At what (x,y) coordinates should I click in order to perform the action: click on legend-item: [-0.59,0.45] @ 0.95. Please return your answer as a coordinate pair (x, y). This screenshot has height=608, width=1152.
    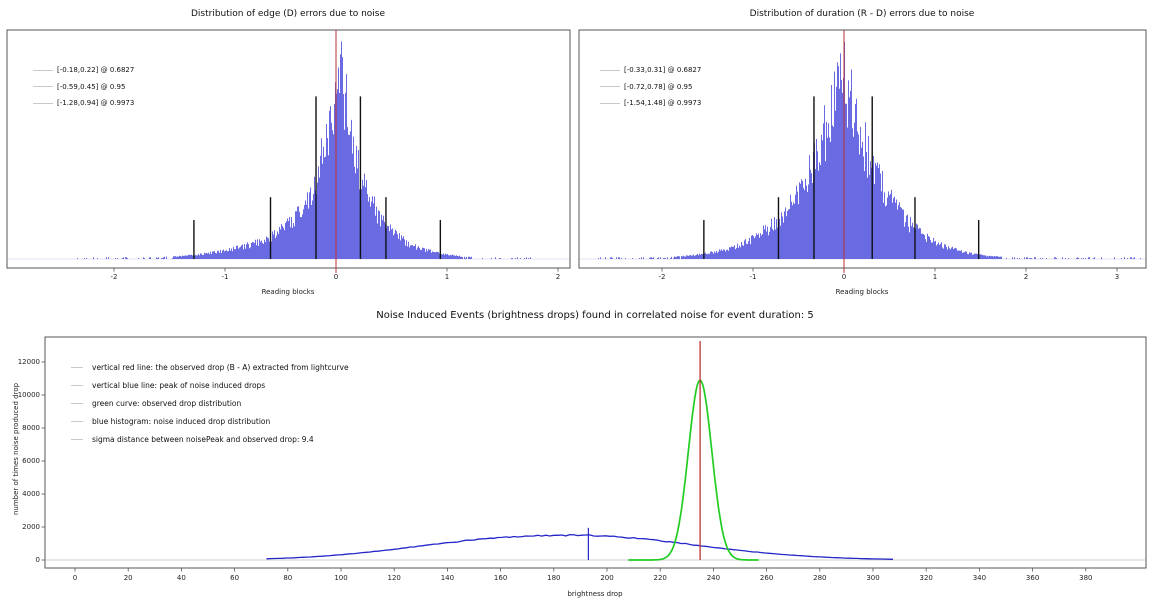
    Looking at the image, I should click on (83, 87).